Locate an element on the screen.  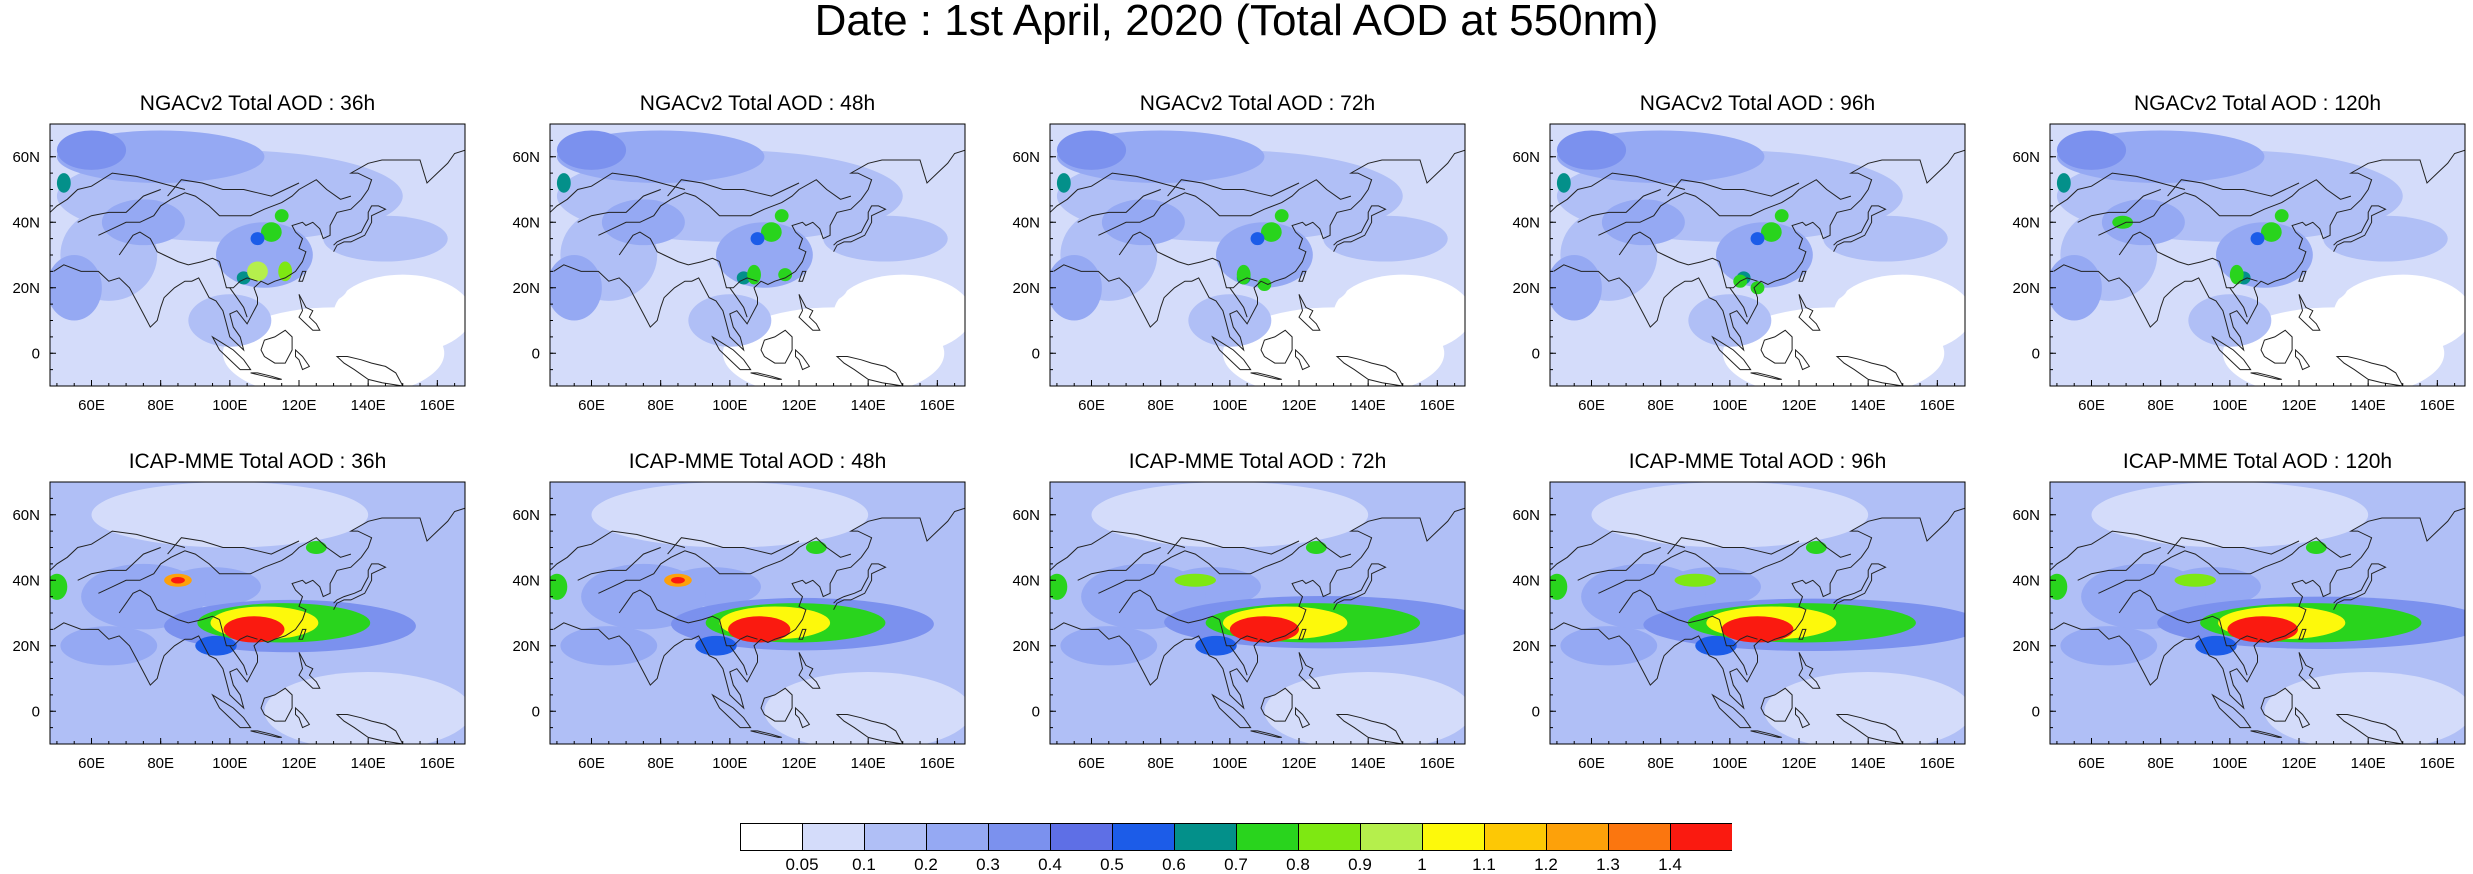
coastlines is located at coordinates (757, 625).